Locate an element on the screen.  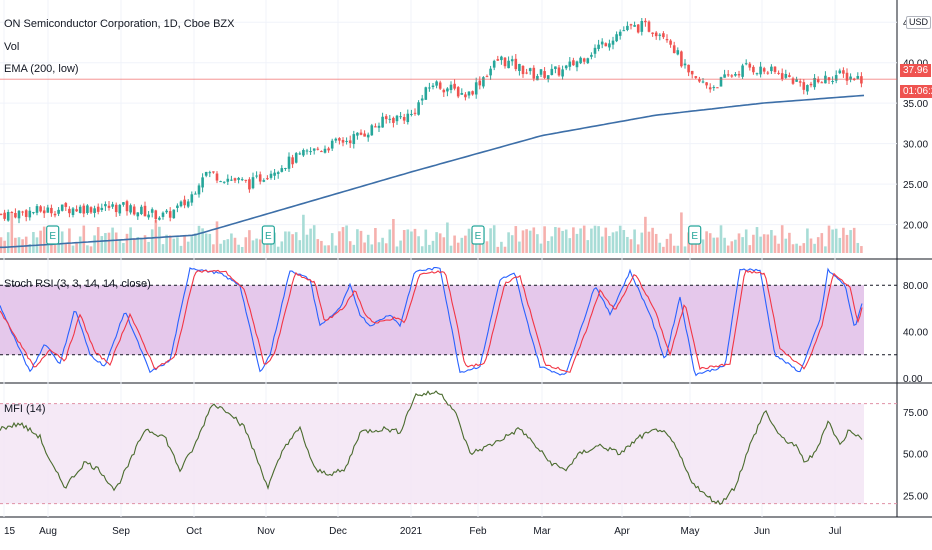
time-axis-tick: 2021 is located at coordinates (411, 531).